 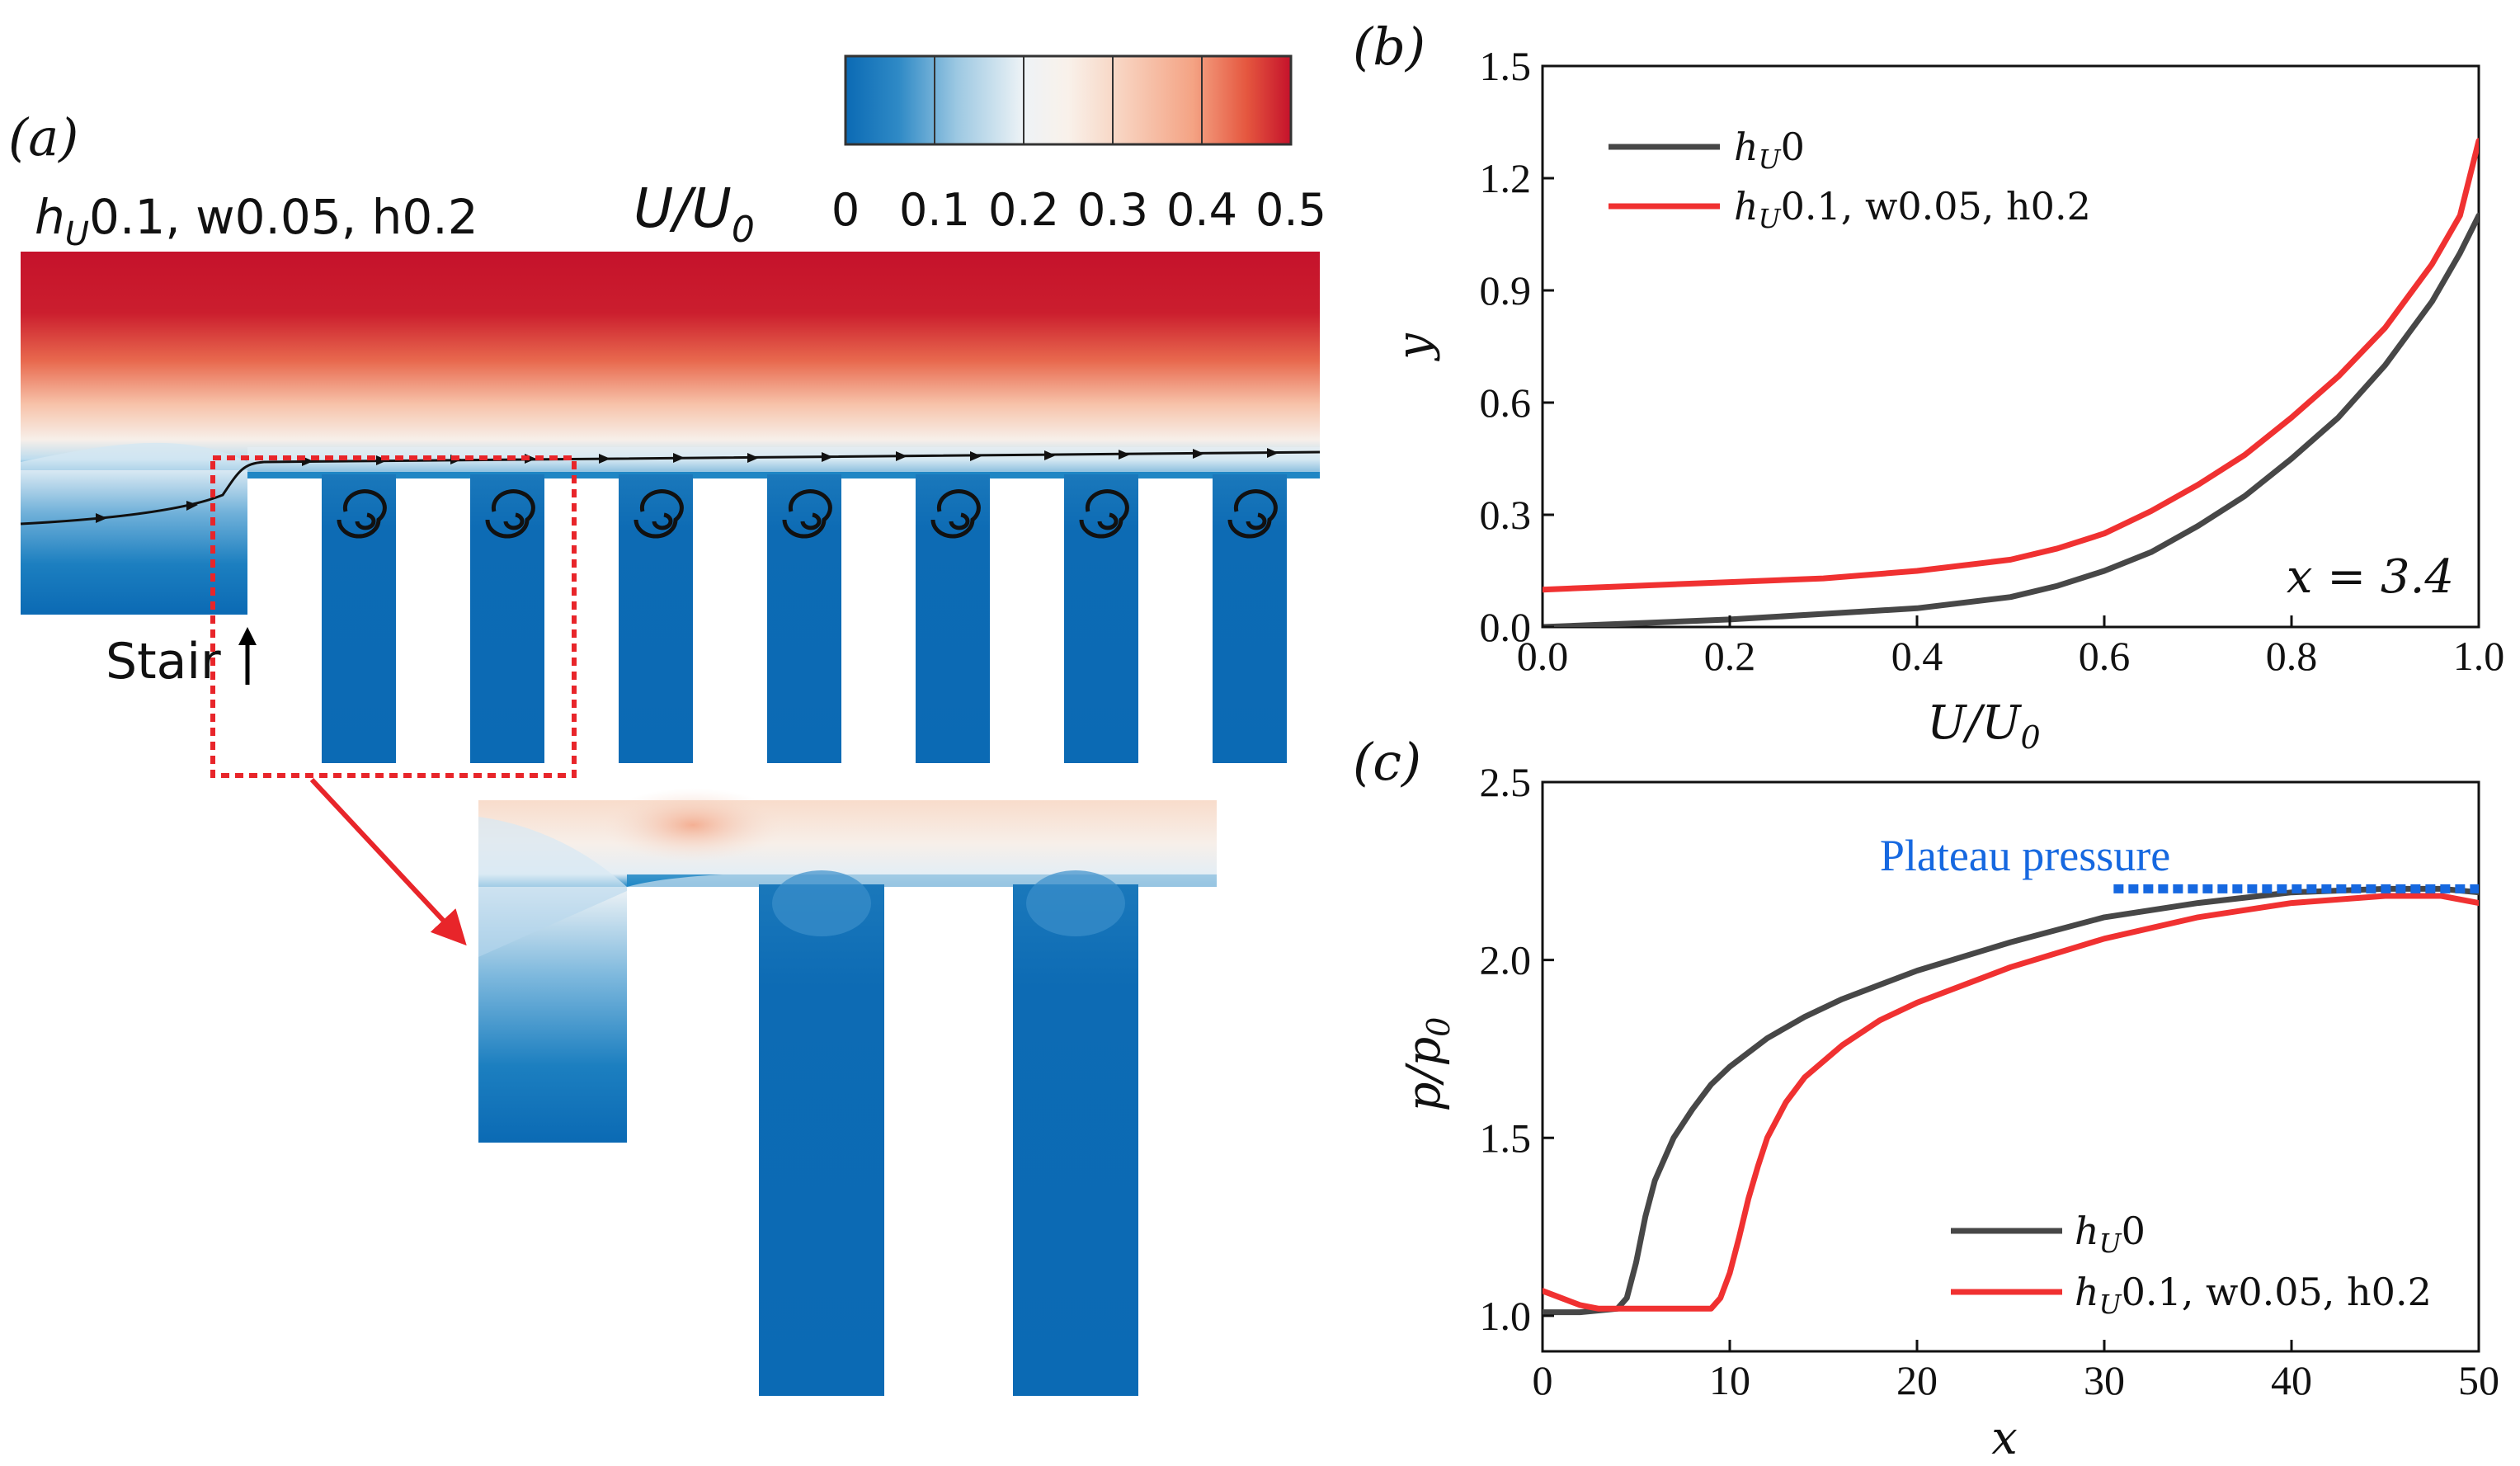 What do you see at coordinates (1438, 1027) in the screenshot?
I see `c-ylabel-sub: 0` at bounding box center [1438, 1027].